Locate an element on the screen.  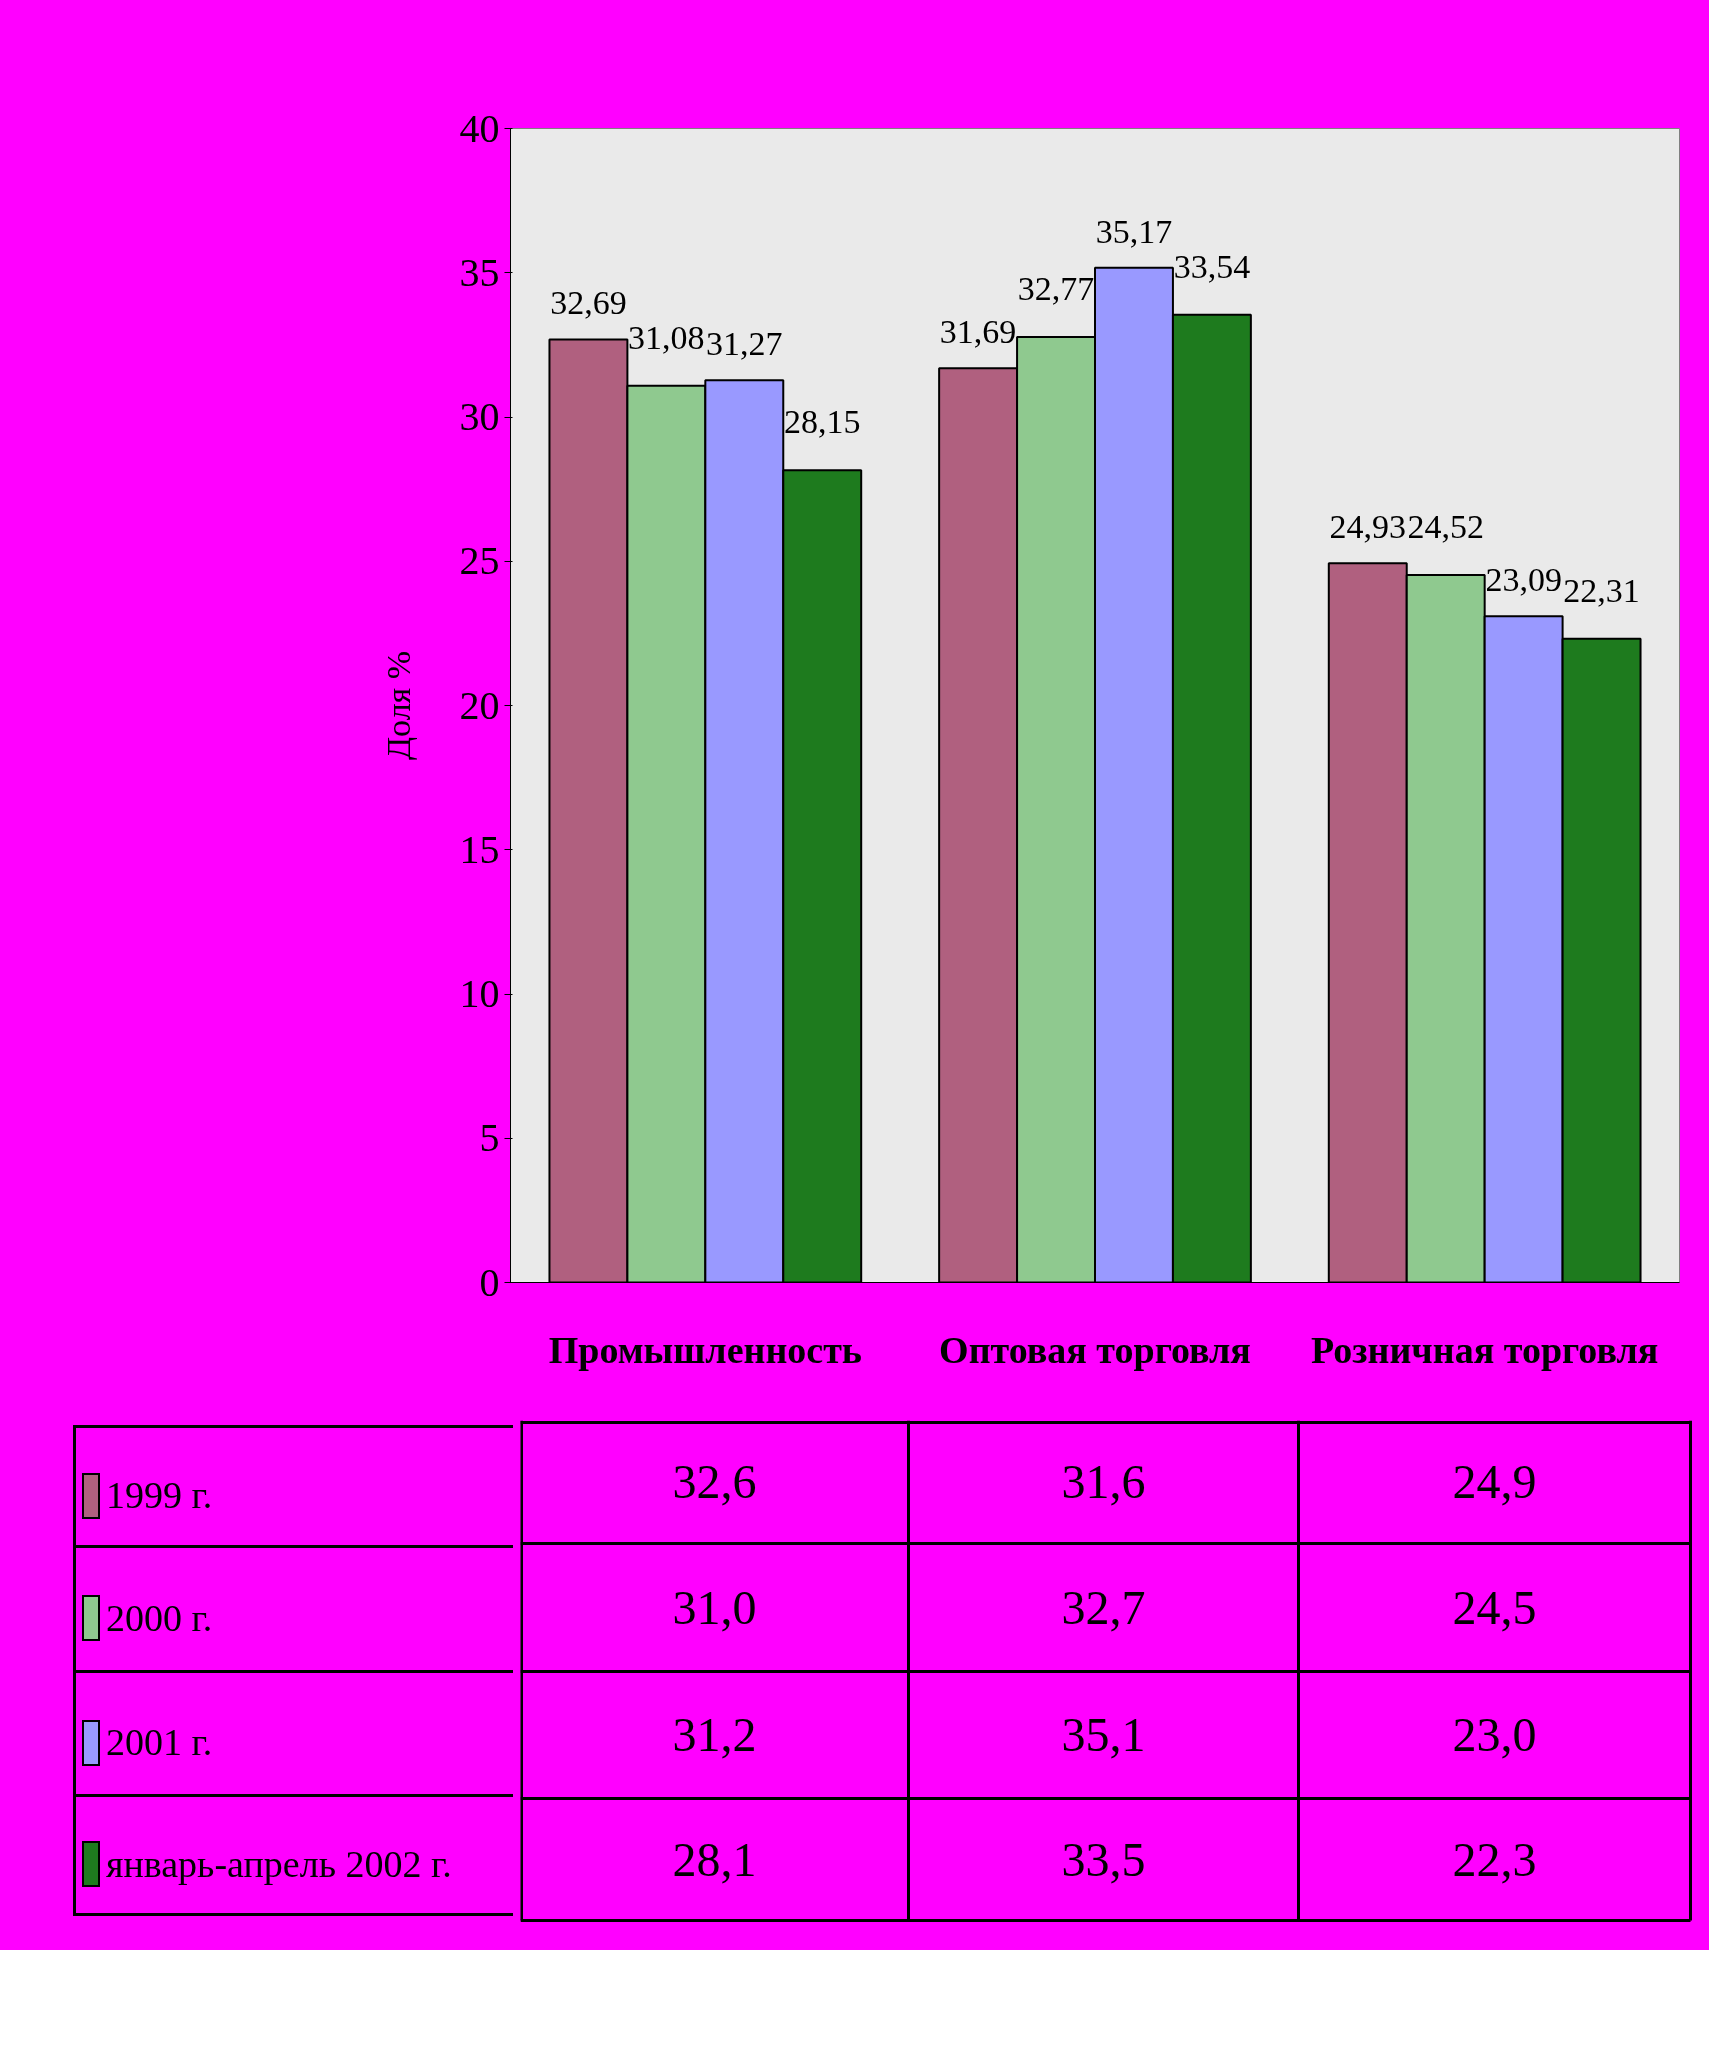
legend-label: январь-апрель 2002 г. is located at coordinates (279, 1864).